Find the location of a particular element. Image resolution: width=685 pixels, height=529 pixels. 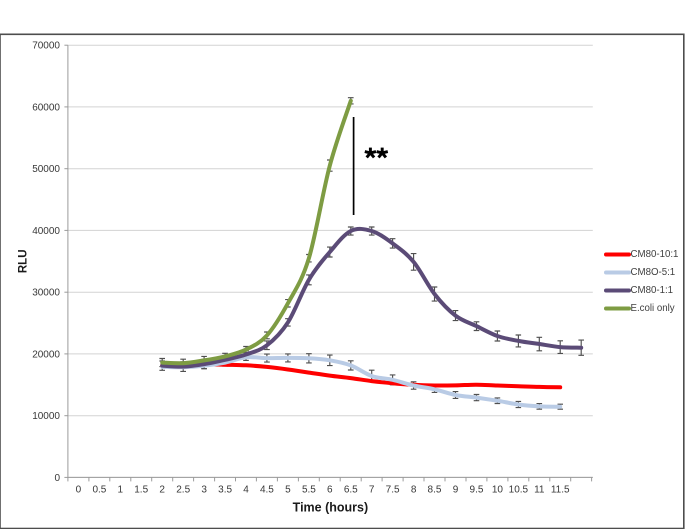

svg-text: 30000 is located at coordinates (46, 293).